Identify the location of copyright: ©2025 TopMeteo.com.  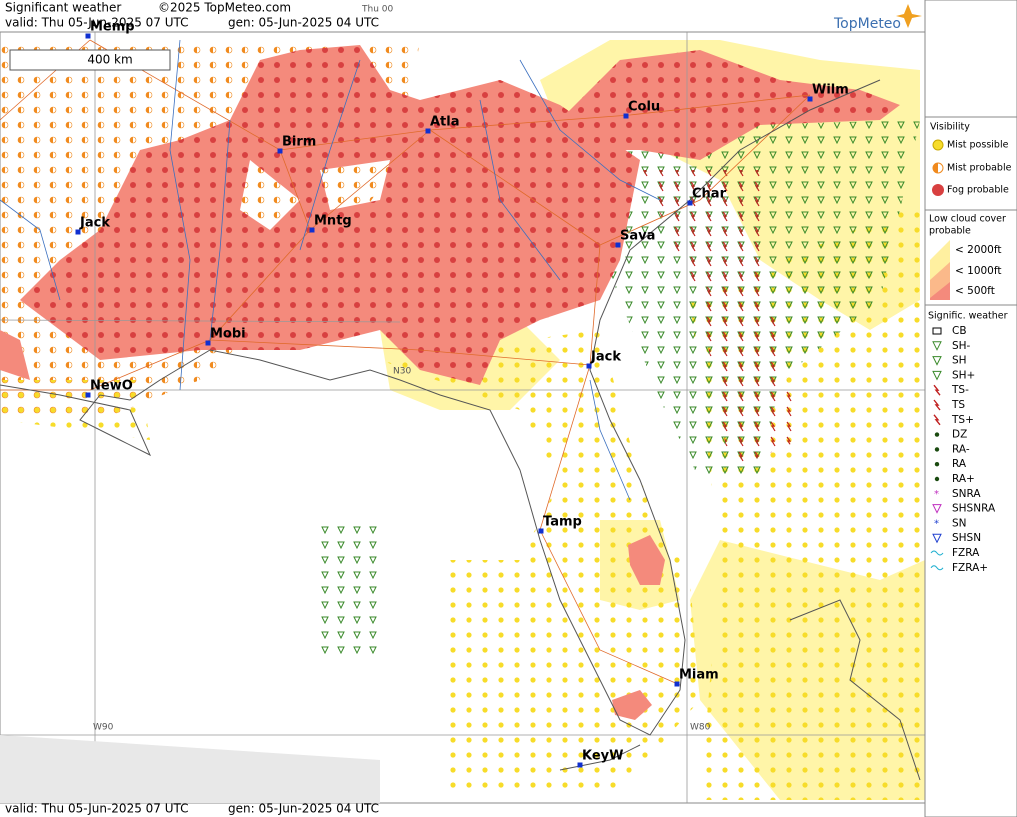
(224, 8).